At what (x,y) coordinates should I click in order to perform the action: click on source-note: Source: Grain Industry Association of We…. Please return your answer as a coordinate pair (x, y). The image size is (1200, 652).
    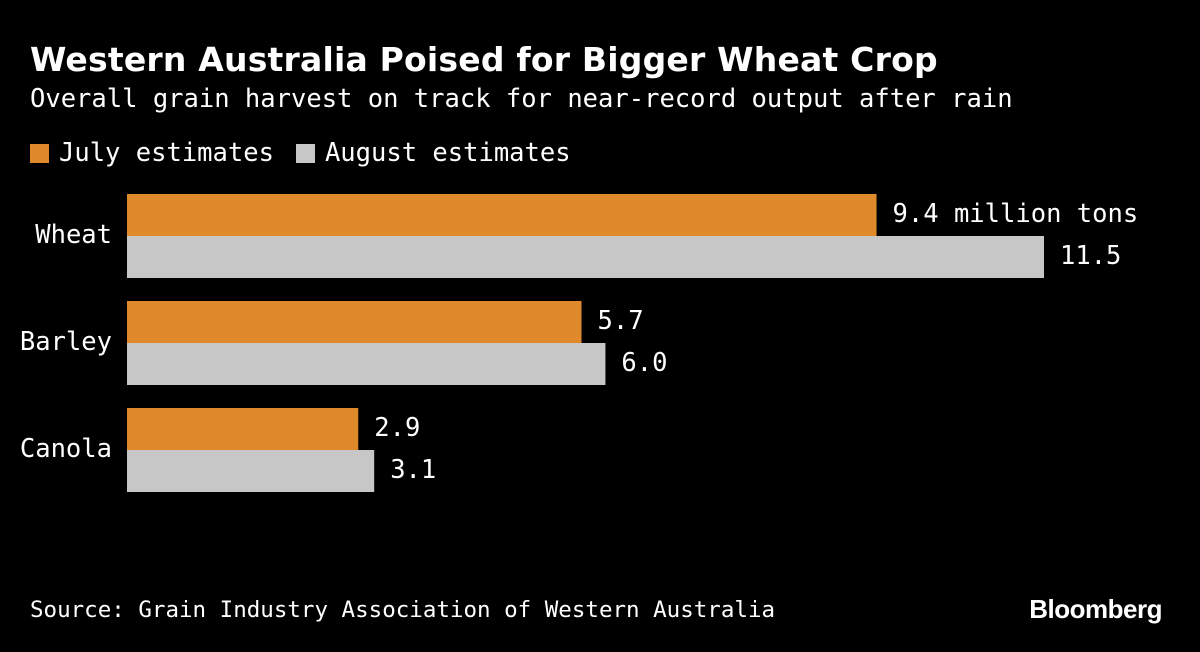
    Looking at the image, I should click on (403, 610).